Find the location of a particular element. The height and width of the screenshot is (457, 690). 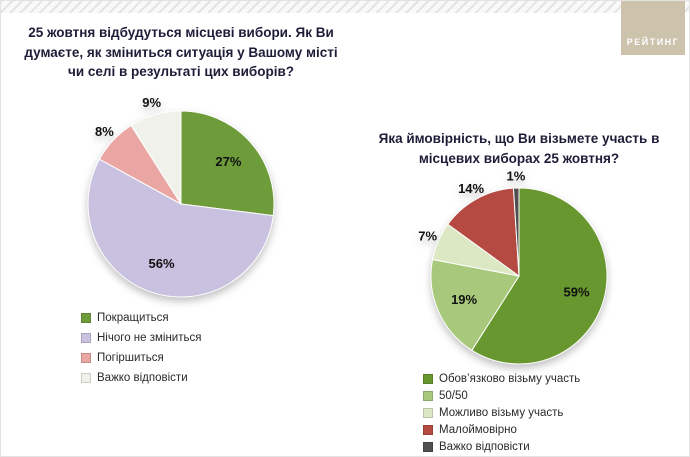

pie-value-label: 14% is located at coordinates (471, 188).